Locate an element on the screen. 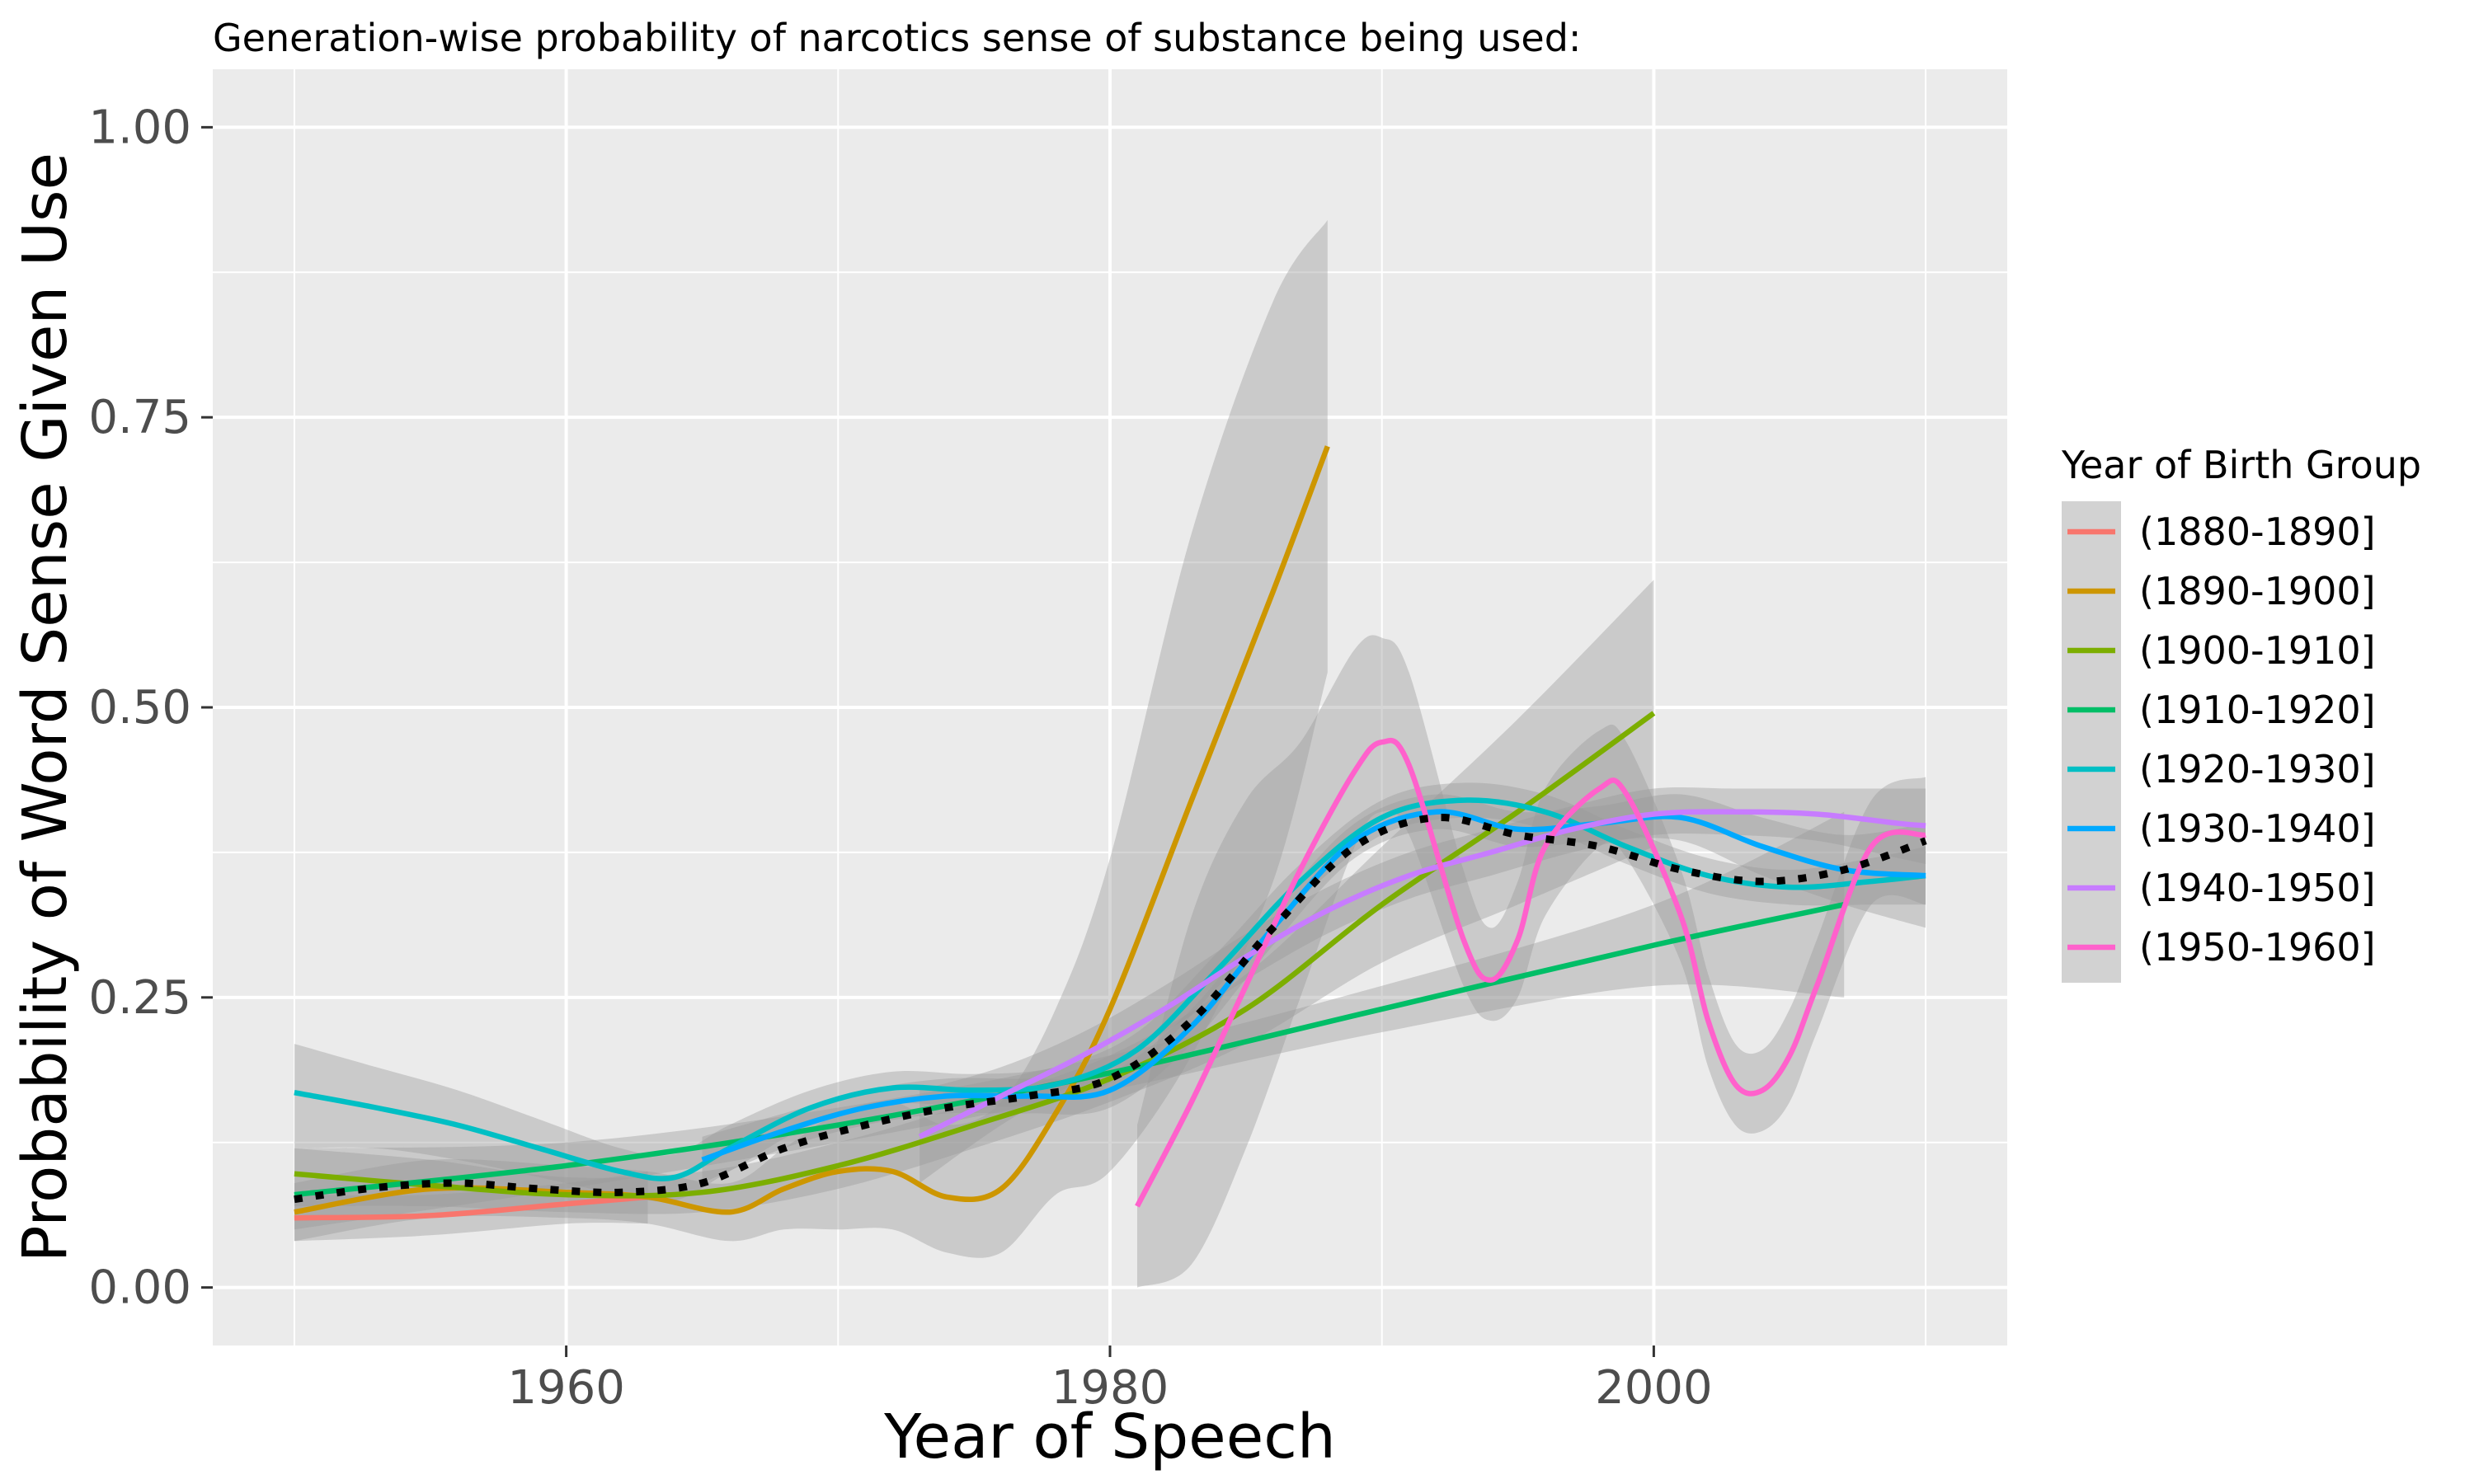 This screenshot has width=2474, height=1484. y-axis-title: Probability of Word Sense Given Use is located at coordinates (45, 707).